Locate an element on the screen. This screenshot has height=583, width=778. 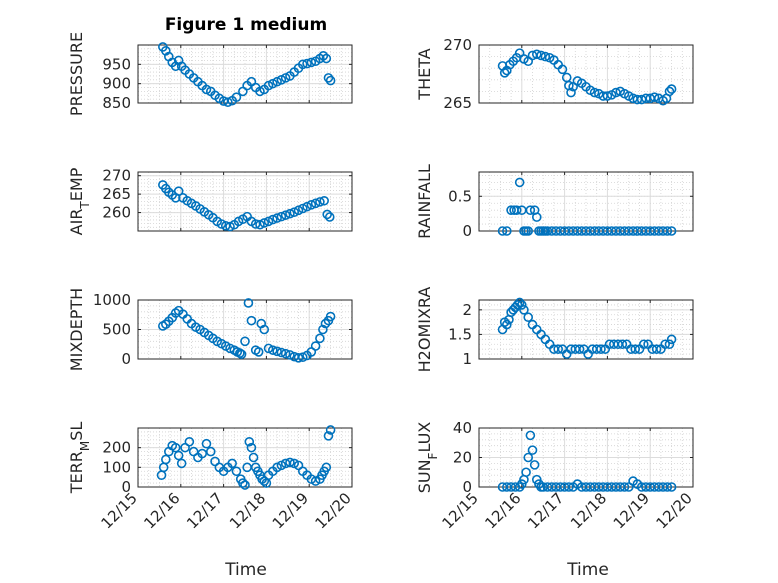
subplot-3-axes-box is located at coordinates (245, 201).